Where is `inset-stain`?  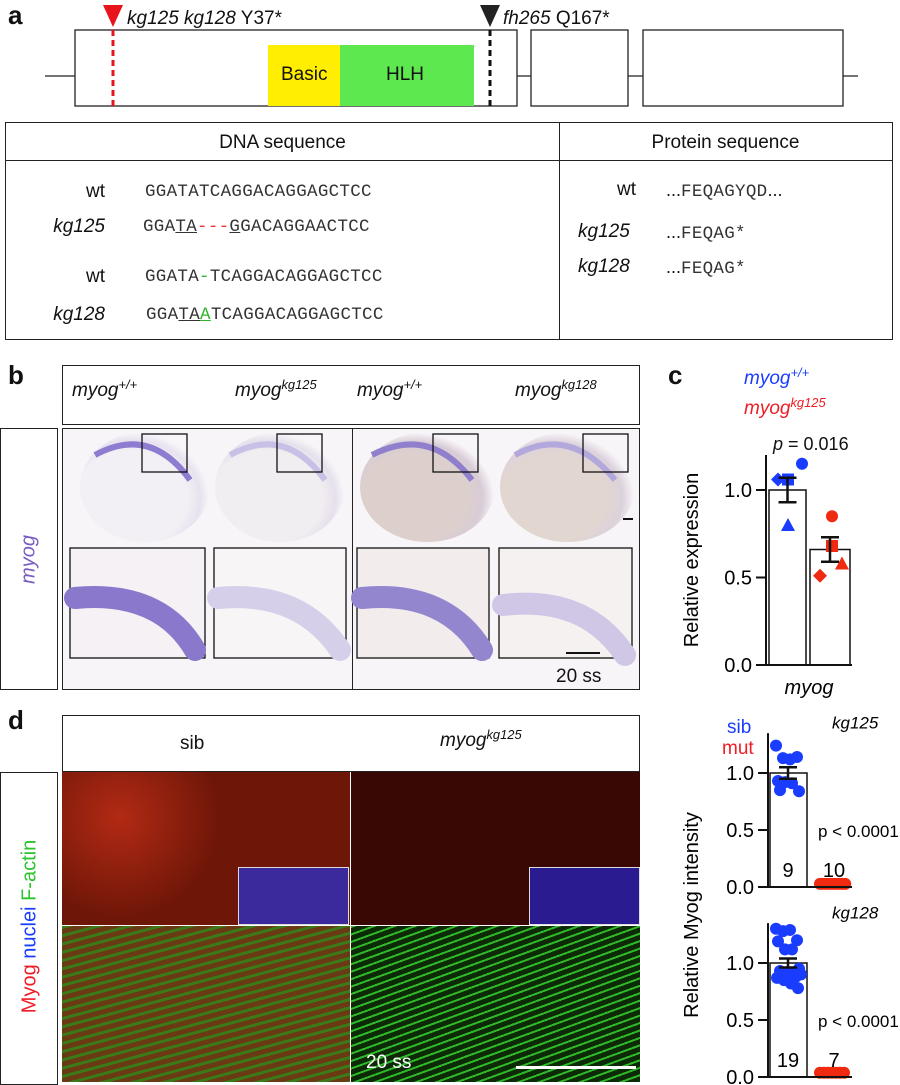
inset-stain is located at coordinates (135, 623).